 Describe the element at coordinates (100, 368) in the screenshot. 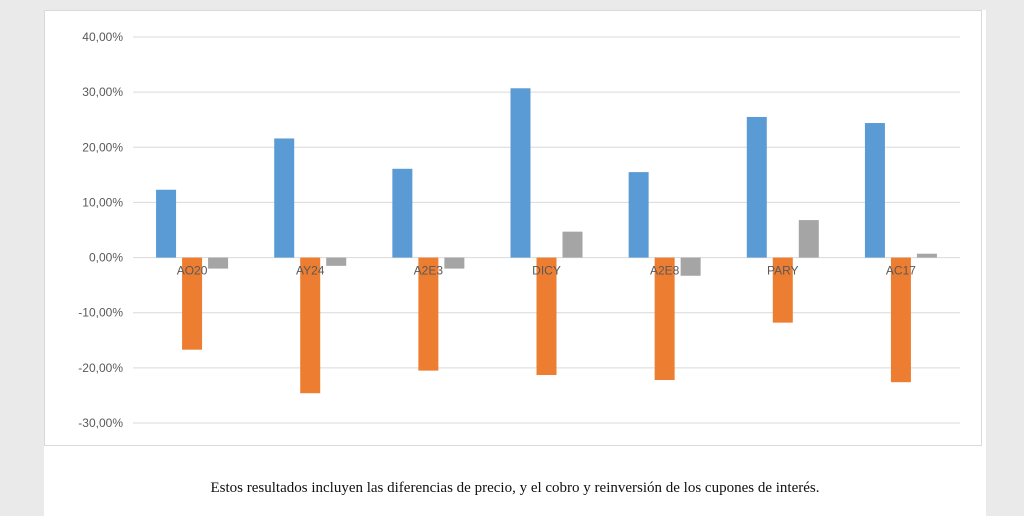

I see `y-tick-label: -20,00%` at that location.